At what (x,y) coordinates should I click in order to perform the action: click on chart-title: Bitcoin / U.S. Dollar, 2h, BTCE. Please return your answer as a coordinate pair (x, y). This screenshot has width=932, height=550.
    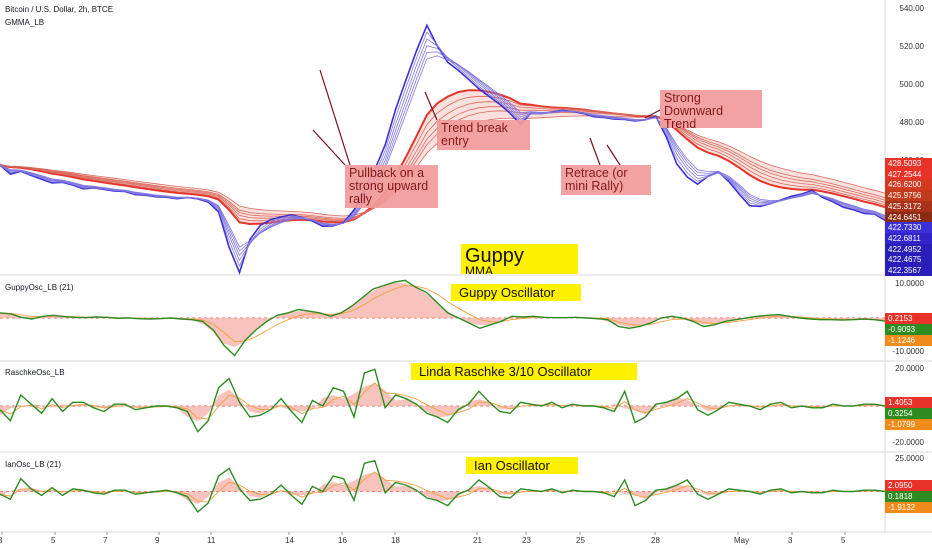
    Looking at the image, I should click on (59, 9).